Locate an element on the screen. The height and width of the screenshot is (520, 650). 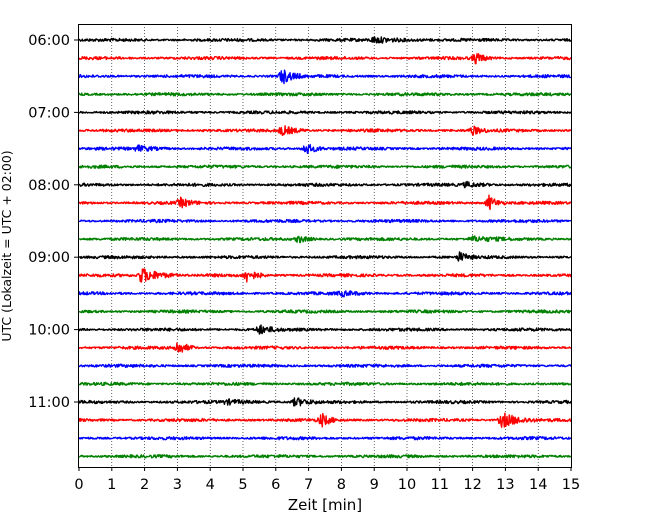
x-tick-label: 9 is located at coordinates (374, 485).